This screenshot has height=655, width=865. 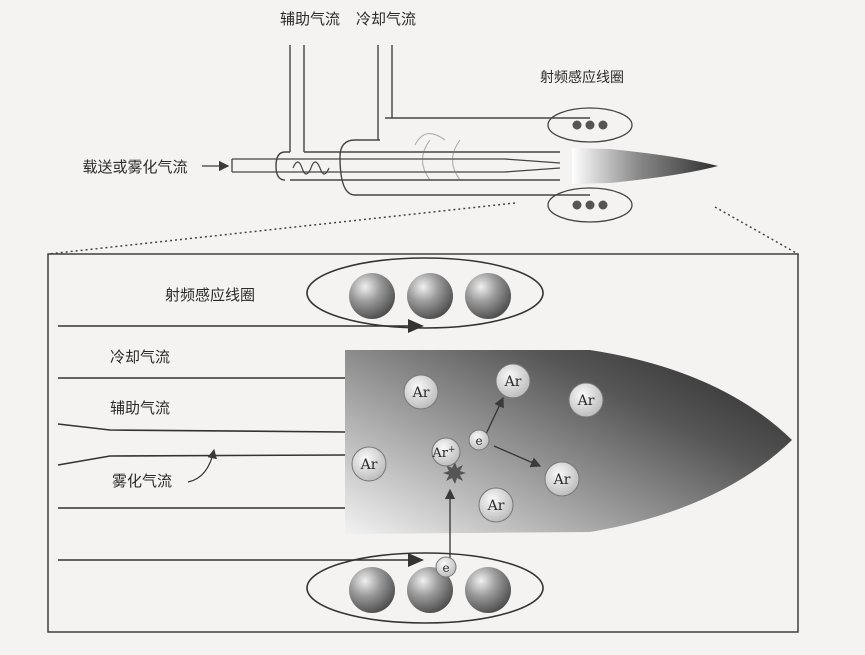 What do you see at coordinates (134, 167) in the screenshot?
I see `carrier-gas-label: 载送或雾化气流` at bounding box center [134, 167].